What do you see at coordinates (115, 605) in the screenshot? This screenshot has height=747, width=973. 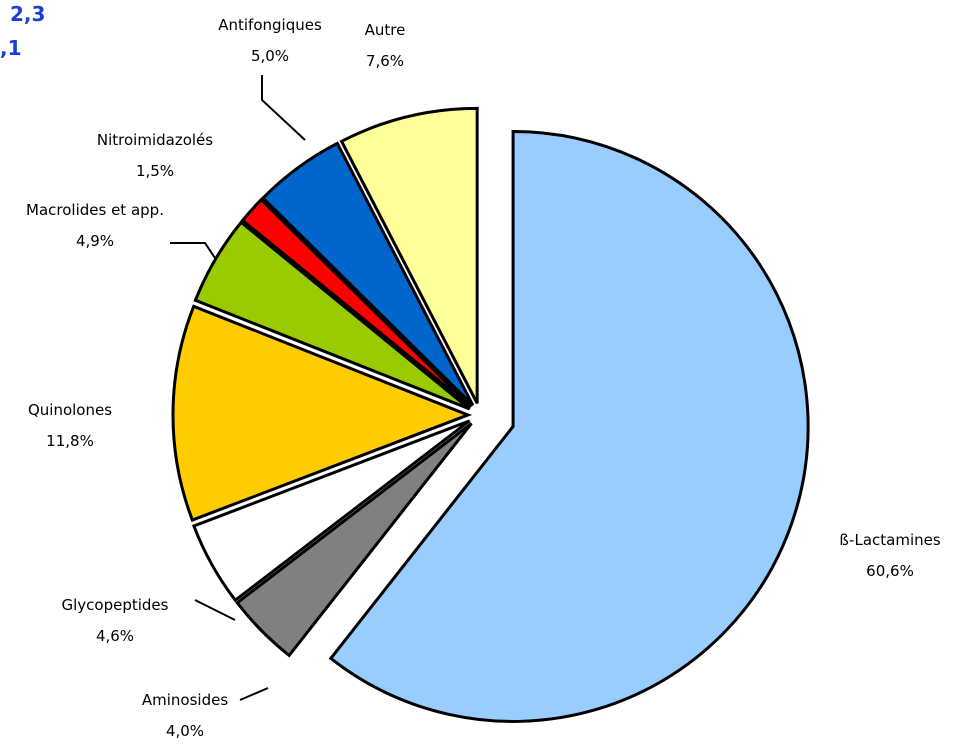 I see `category-label: Glycopeptides` at bounding box center [115, 605].